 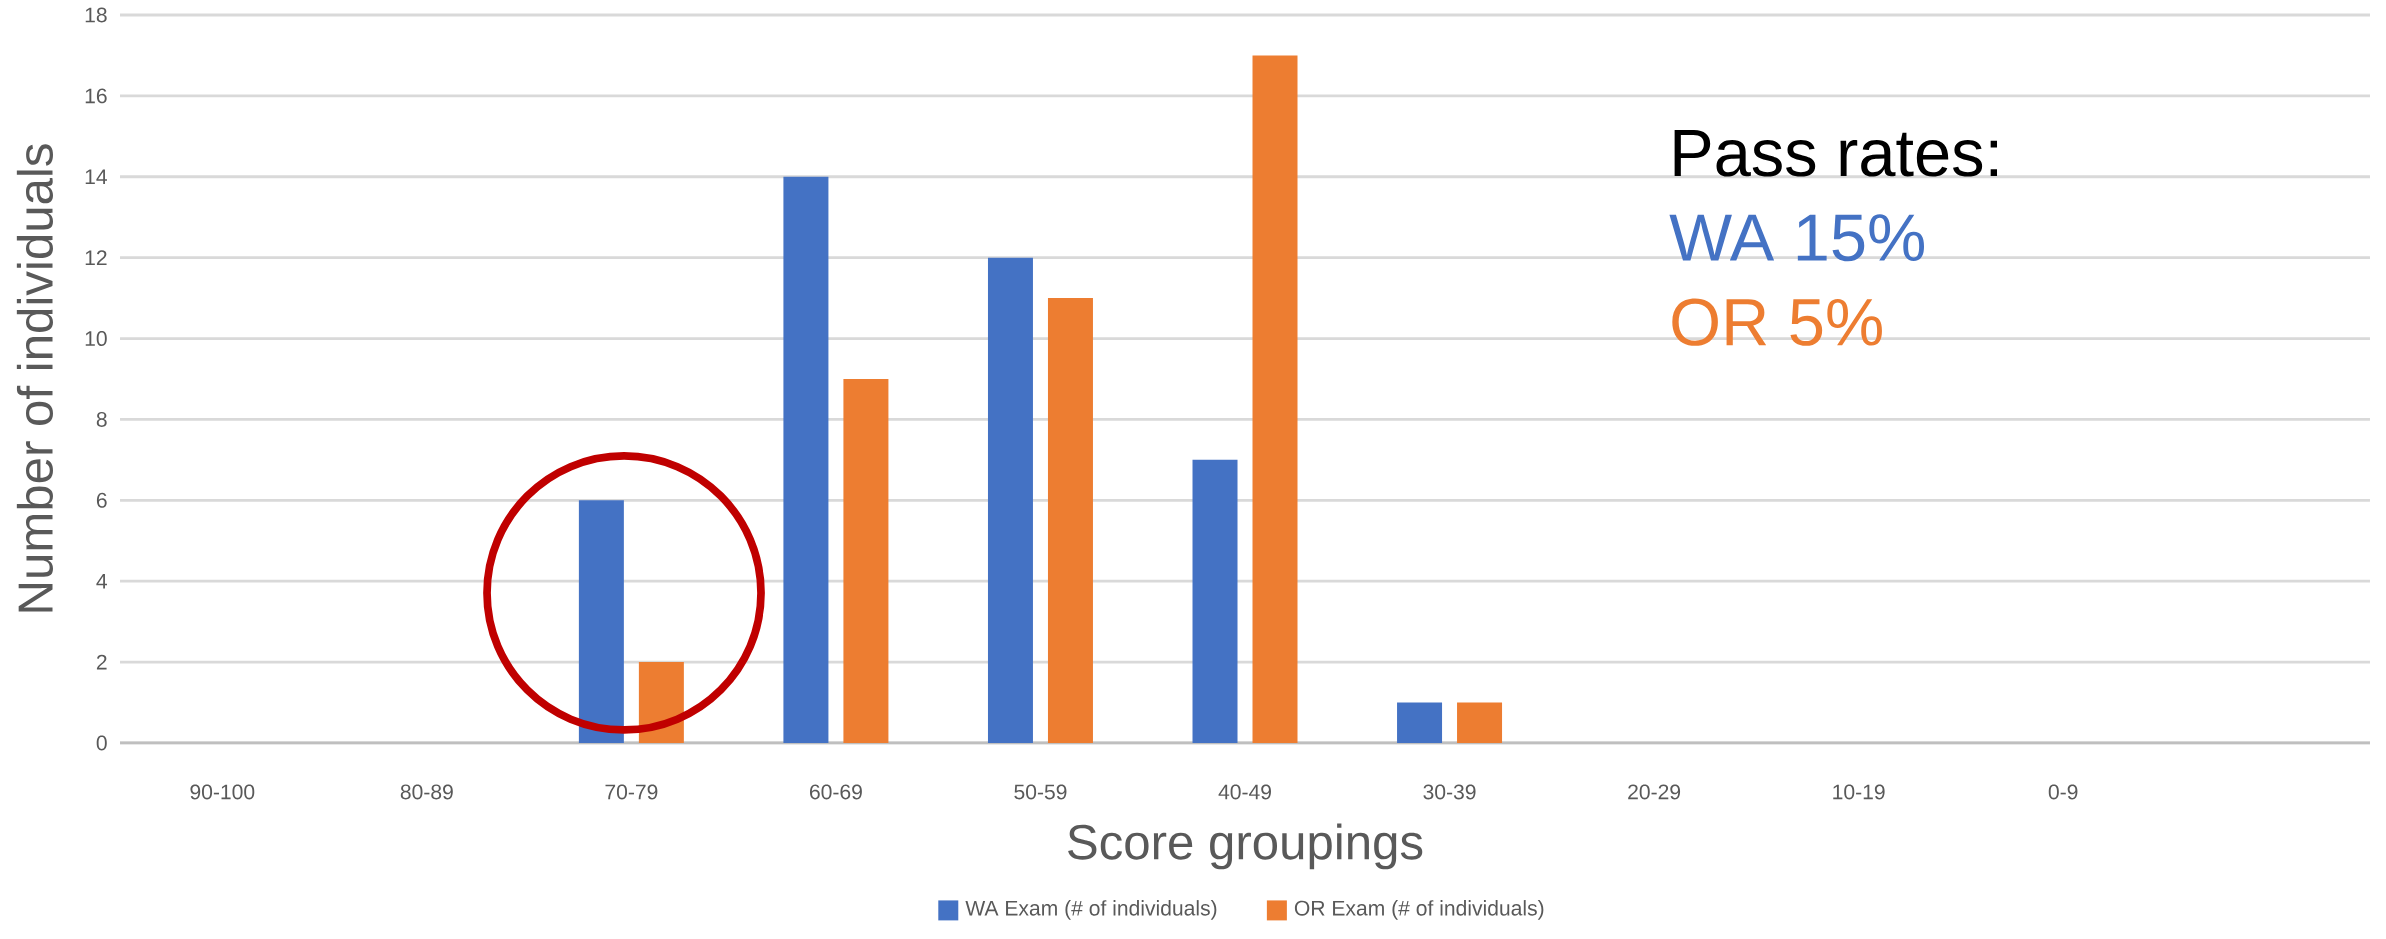 I want to click on x-tick-label: 0-9, so click(x=2063, y=792).